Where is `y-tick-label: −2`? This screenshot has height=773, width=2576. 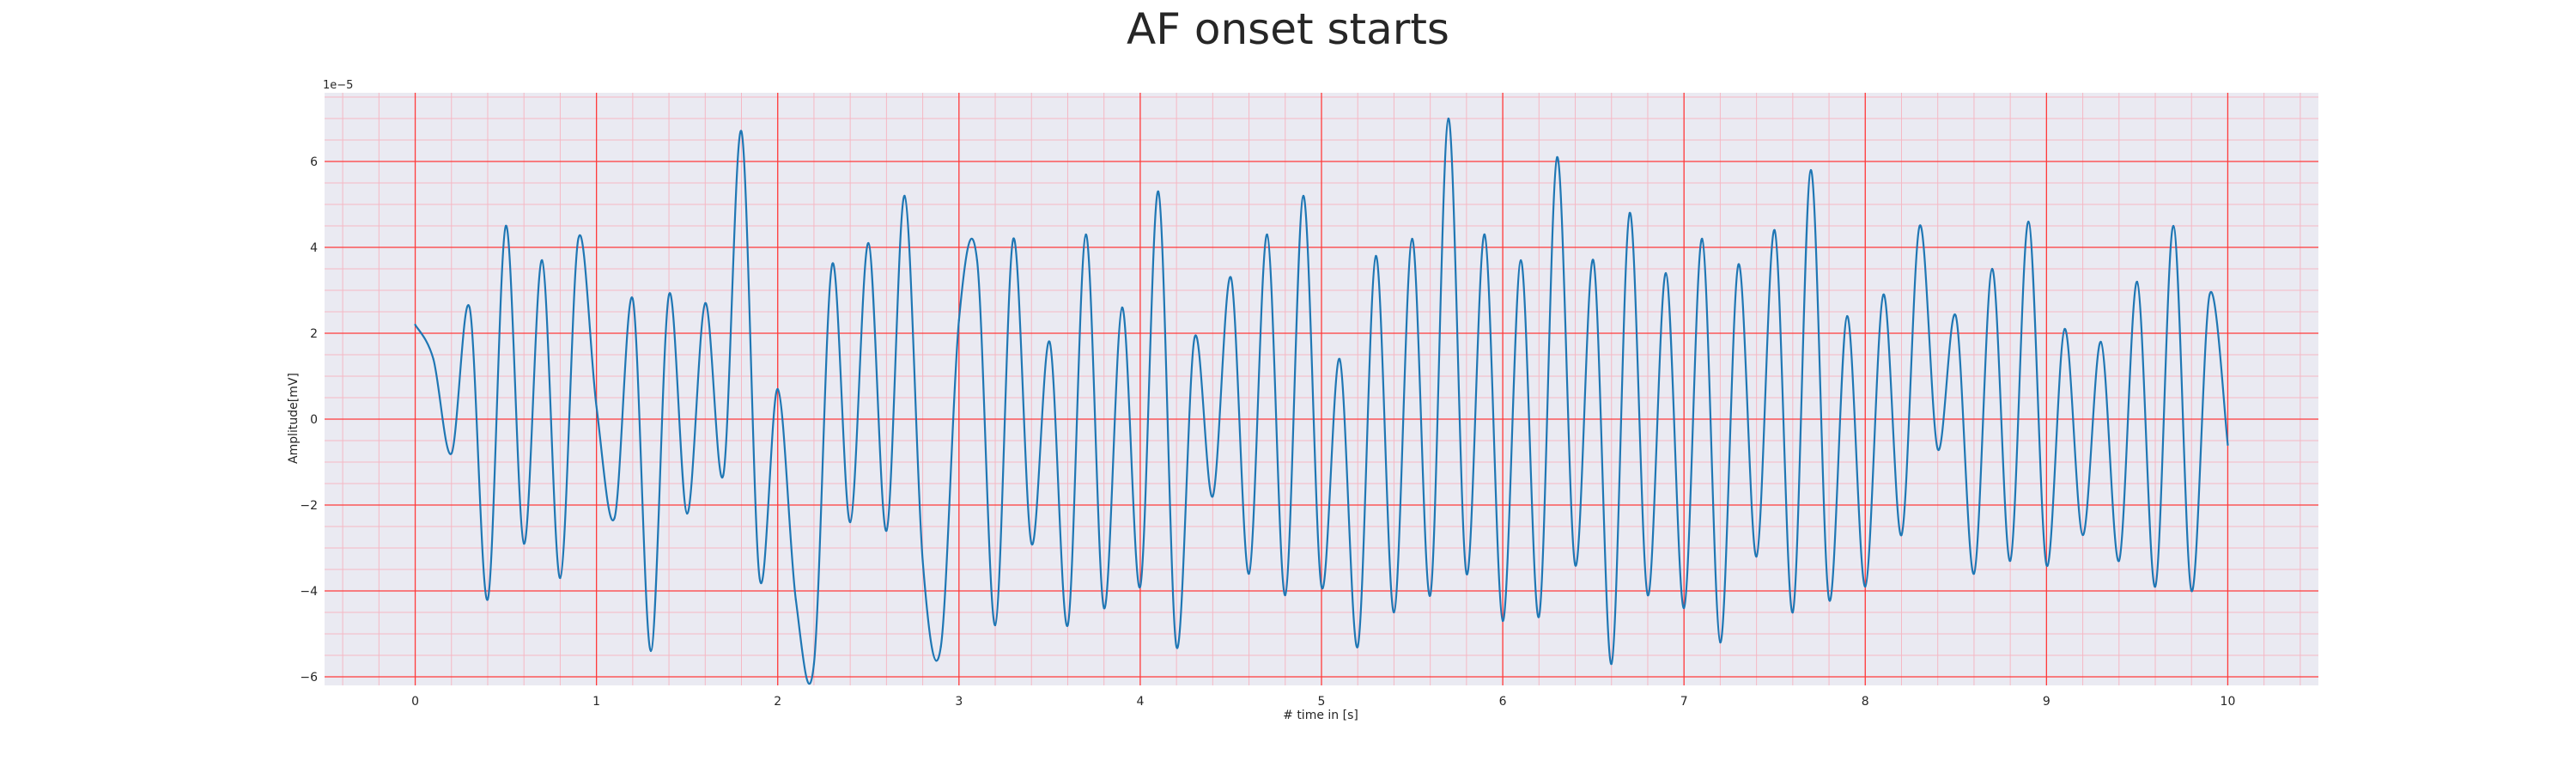 y-tick-label: −2 is located at coordinates (309, 506).